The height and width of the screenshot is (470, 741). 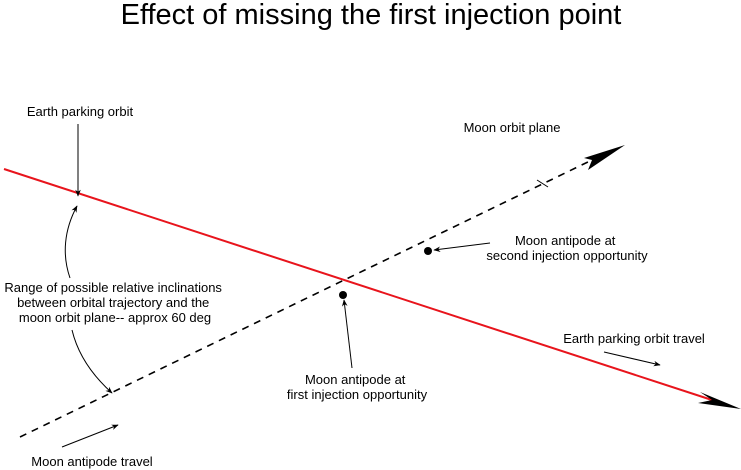 What do you see at coordinates (90, 436) in the screenshot?
I see `moon-antipode-travel-arrow` at bounding box center [90, 436].